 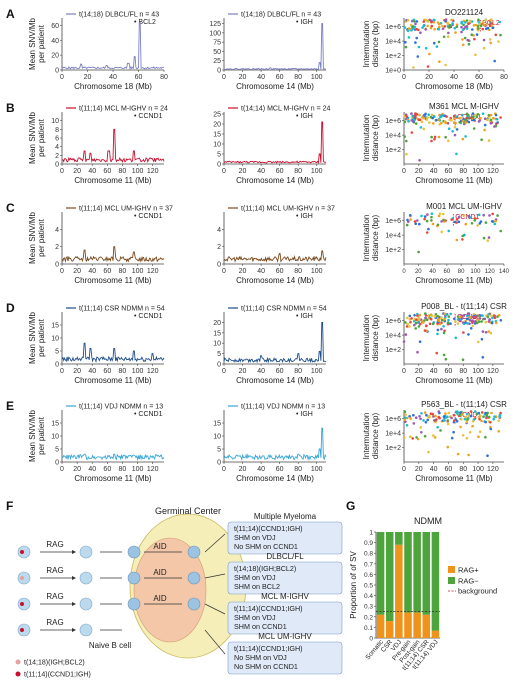 I want to click on panel-label-A: A, so click(x=10, y=14).